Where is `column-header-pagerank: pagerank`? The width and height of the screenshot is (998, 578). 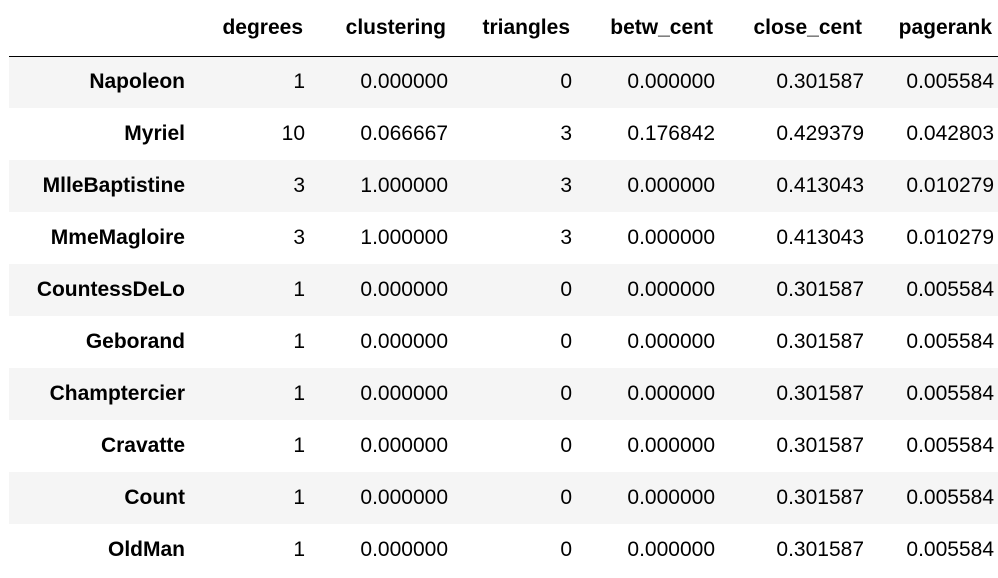 column-header-pagerank: pagerank is located at coordinates (933, 28).